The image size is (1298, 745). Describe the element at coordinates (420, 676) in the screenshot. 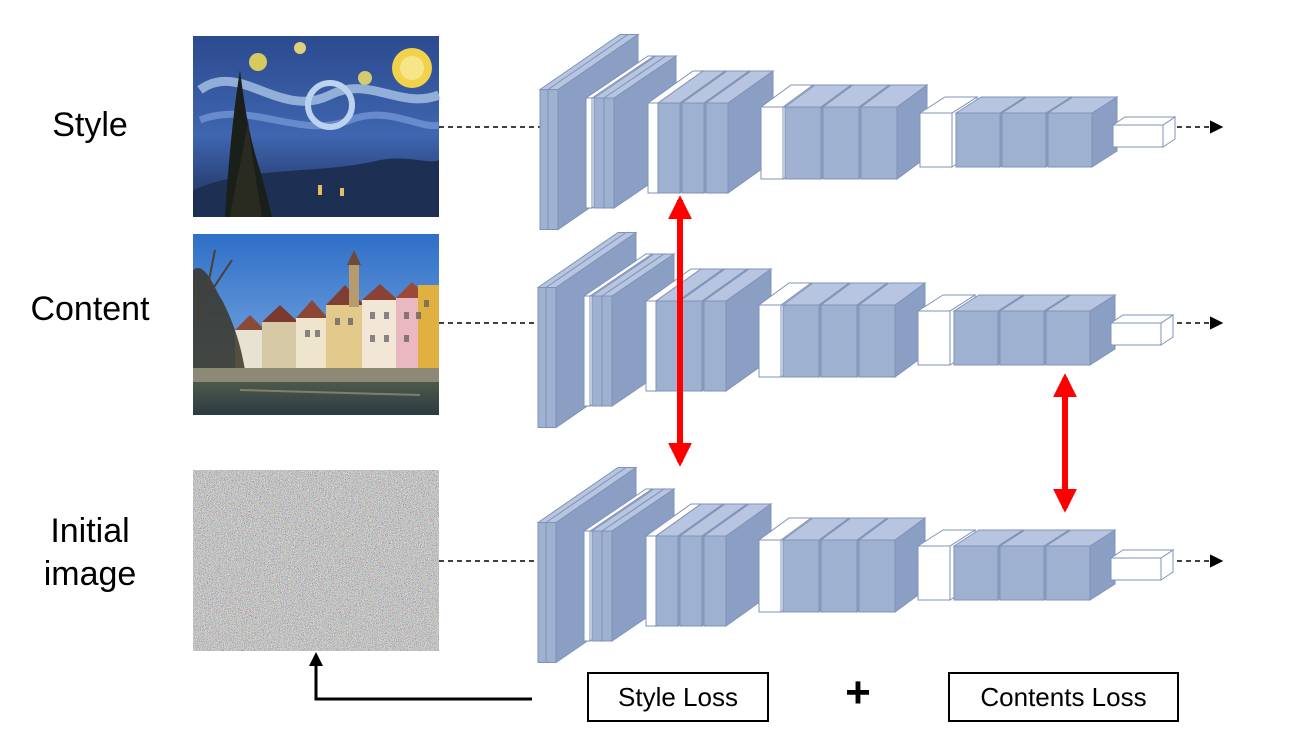

I see `feedback-arrow` at that location.